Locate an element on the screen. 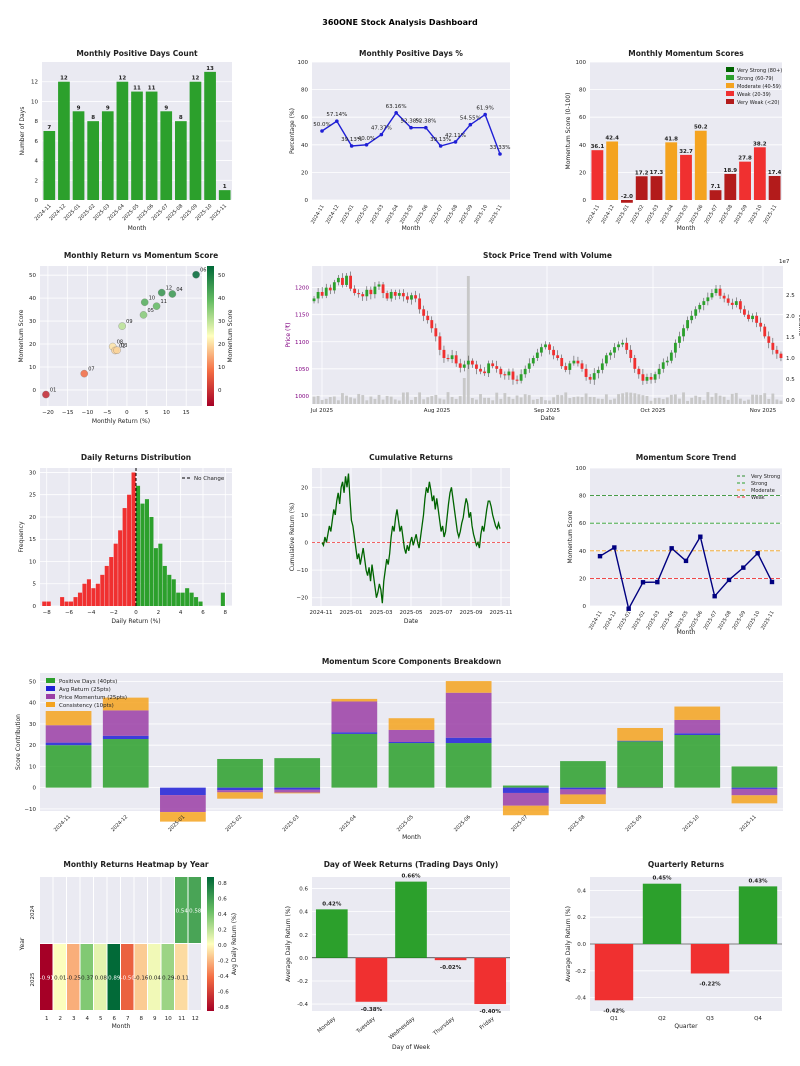 Image resolution: width=800 pixels, height=1066 pixels. x-tick-label: Q1 is located at coordinates (614, 1019).